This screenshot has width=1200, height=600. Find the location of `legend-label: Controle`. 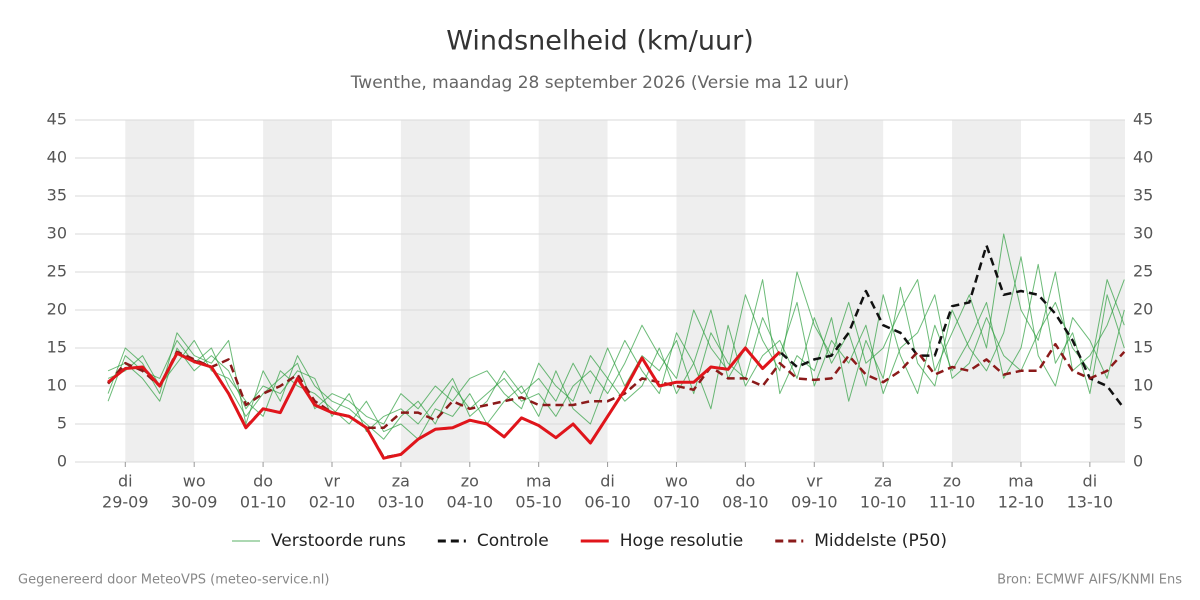

legend-label: Controle is located at coordinates (513, 541).